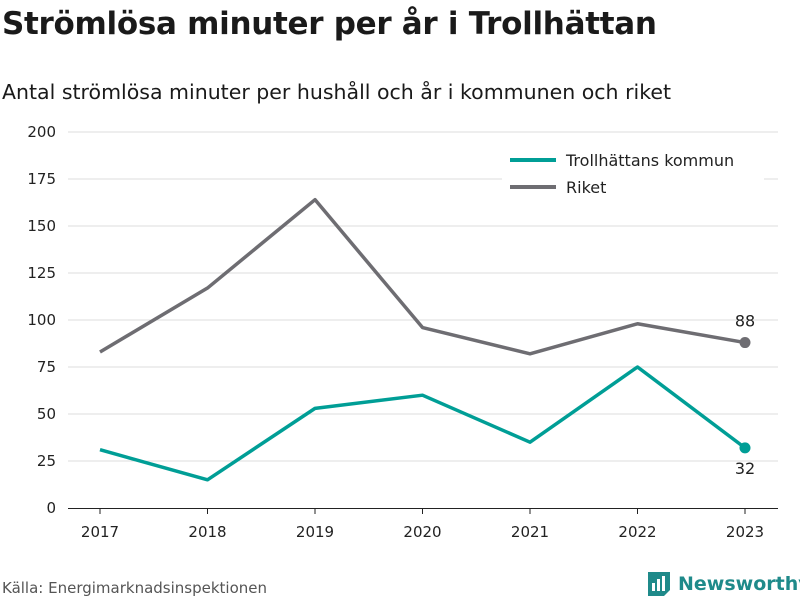  Describe the element at coordinates (745, 321) in the screenshot. I see `end-value-label: 88` at that location.